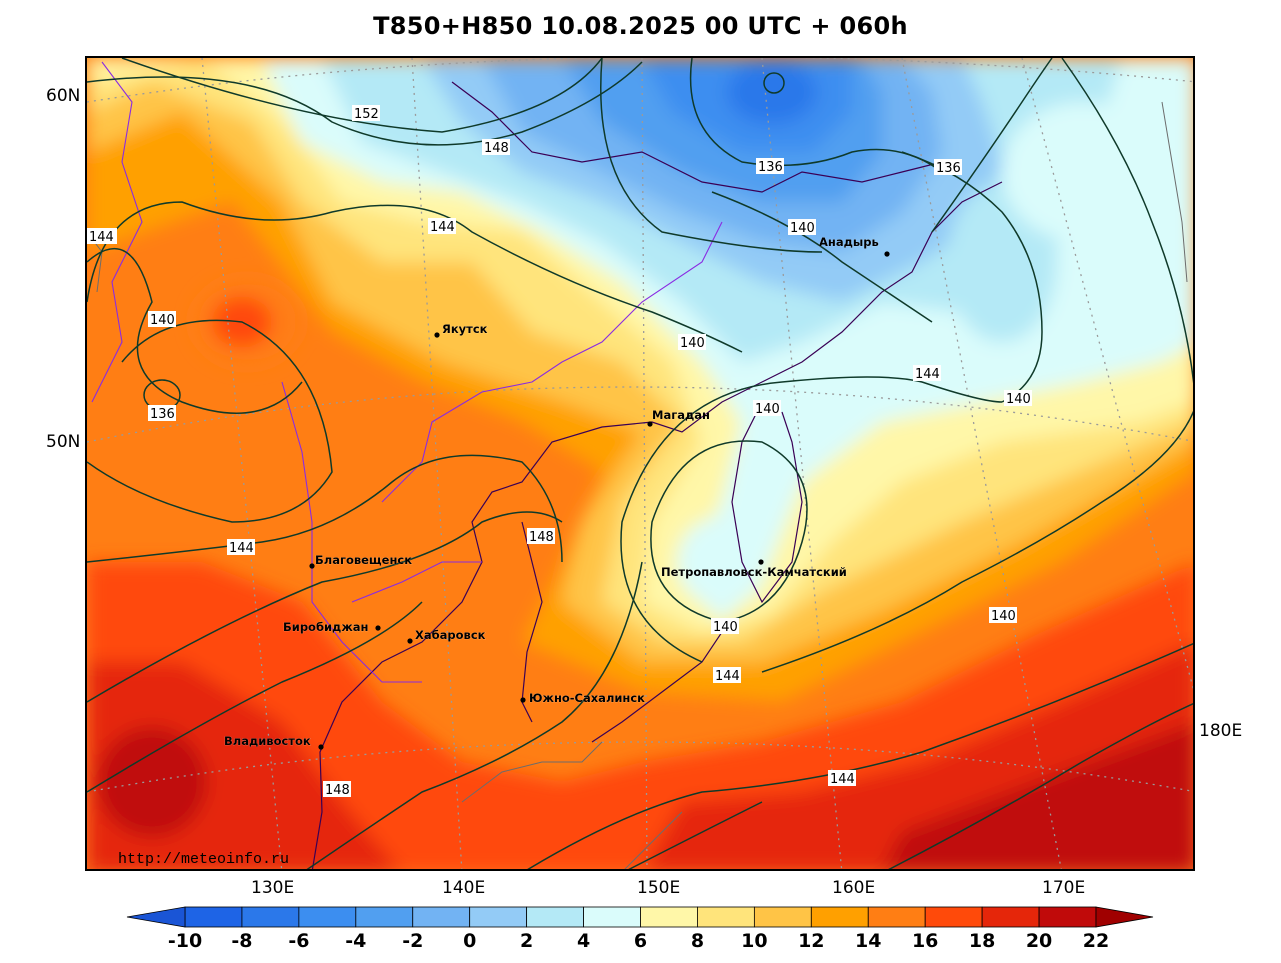  I want to click on field-minus8-minus6, so click(772, 92).